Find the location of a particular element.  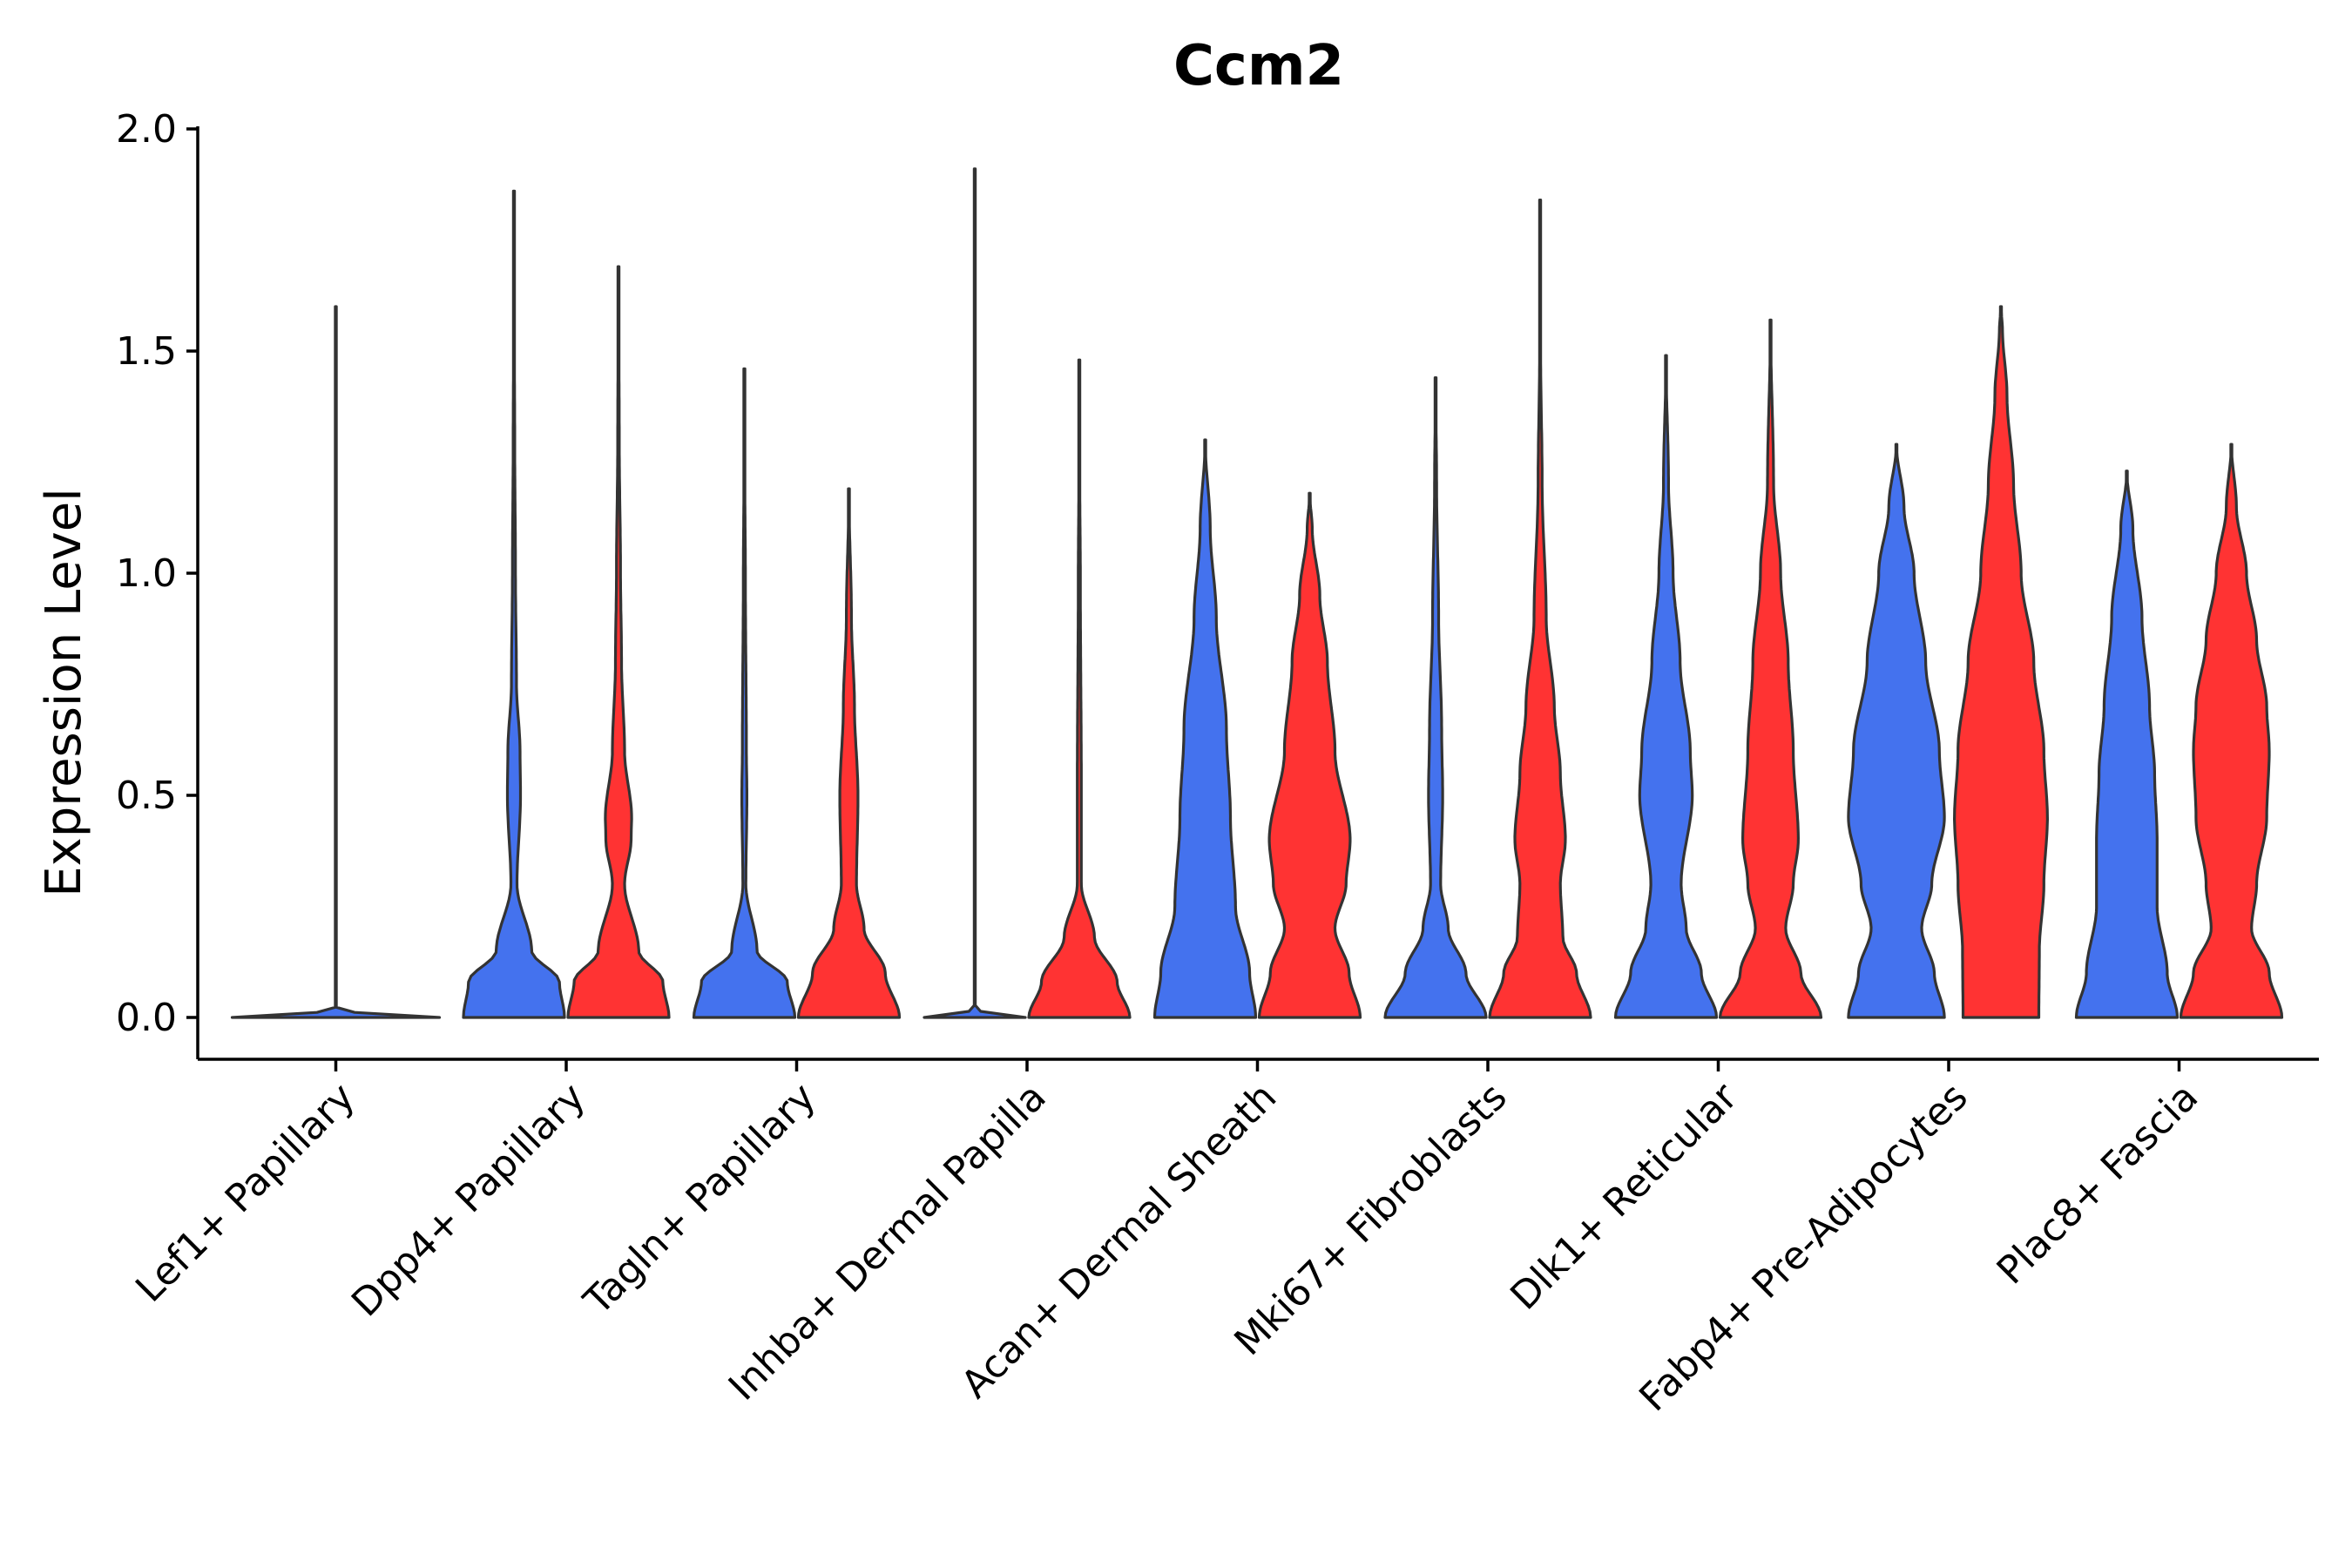

x-tick-label: Dlk1+ Reticular is located at coordinates (1625, 1196).